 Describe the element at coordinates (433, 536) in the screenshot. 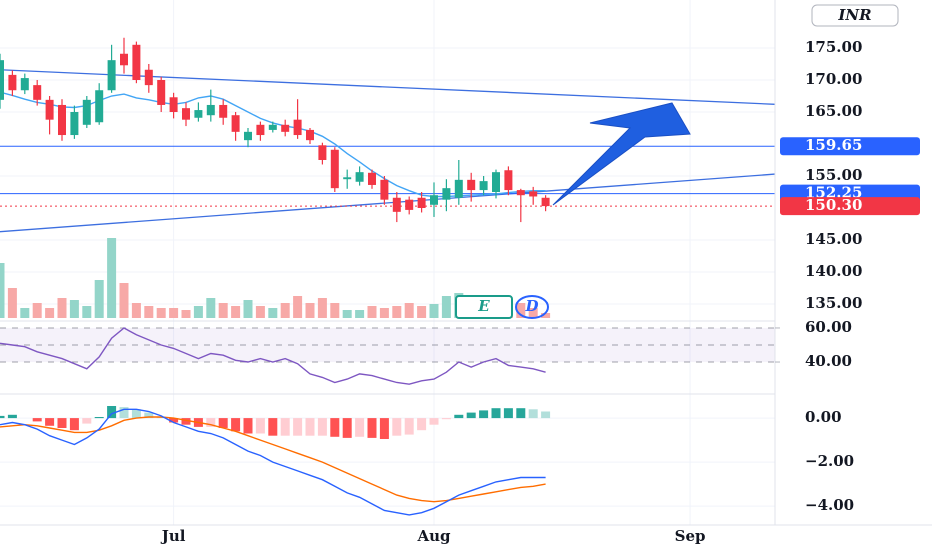

I see `x-tick-label: Aug` at that location.